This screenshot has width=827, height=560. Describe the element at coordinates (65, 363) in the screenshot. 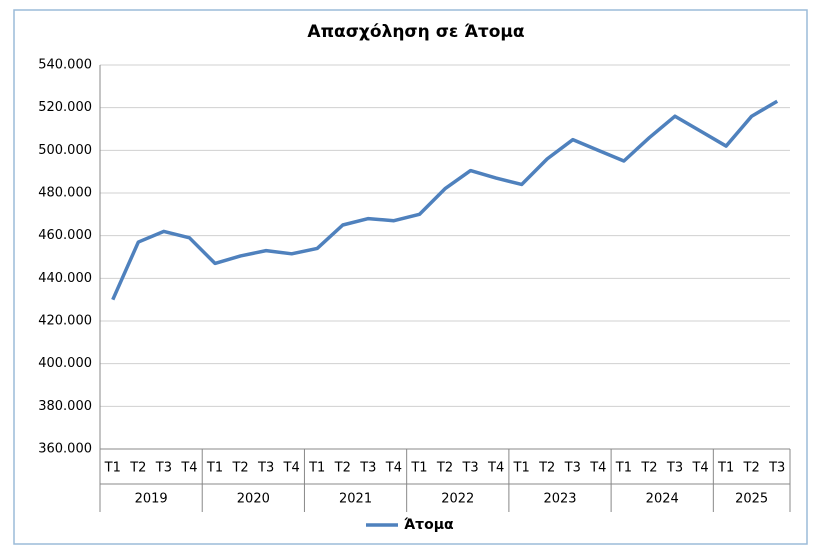

I see `y-tick-label: 400.000` at that location.